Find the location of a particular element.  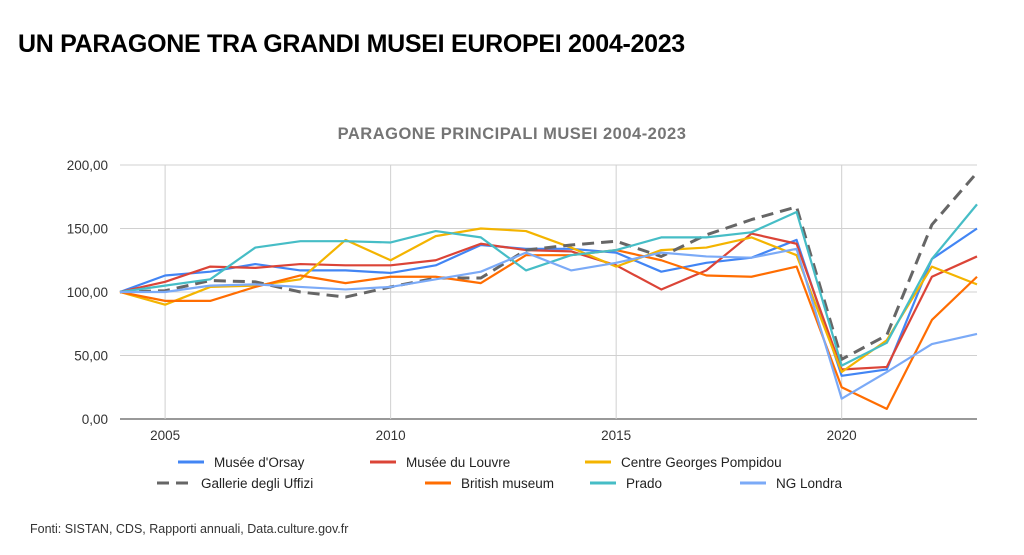

legend-item: Musée du Louvre is located at coordinates (440, 462).